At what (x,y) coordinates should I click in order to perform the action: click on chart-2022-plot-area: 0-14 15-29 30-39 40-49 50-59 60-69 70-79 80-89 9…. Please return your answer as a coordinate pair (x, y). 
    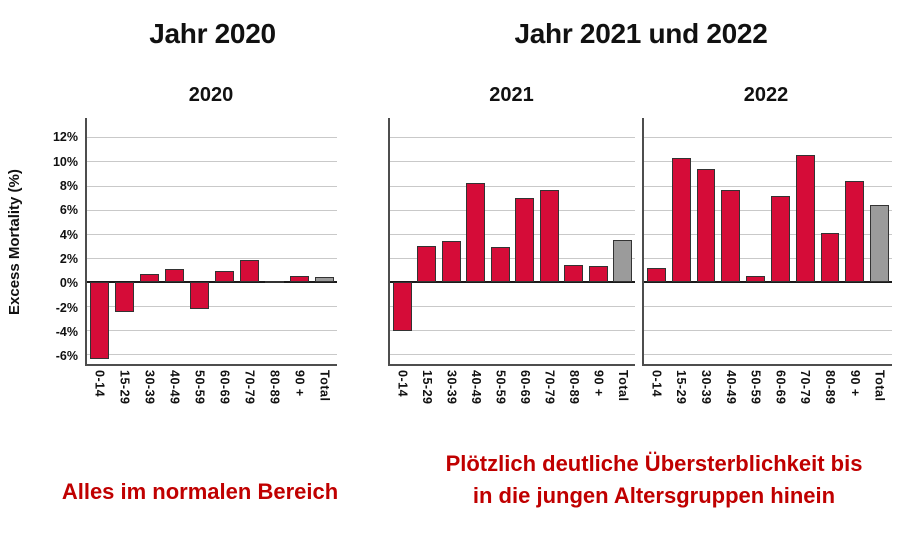
    Looking at the image, I should click on (767, 261).